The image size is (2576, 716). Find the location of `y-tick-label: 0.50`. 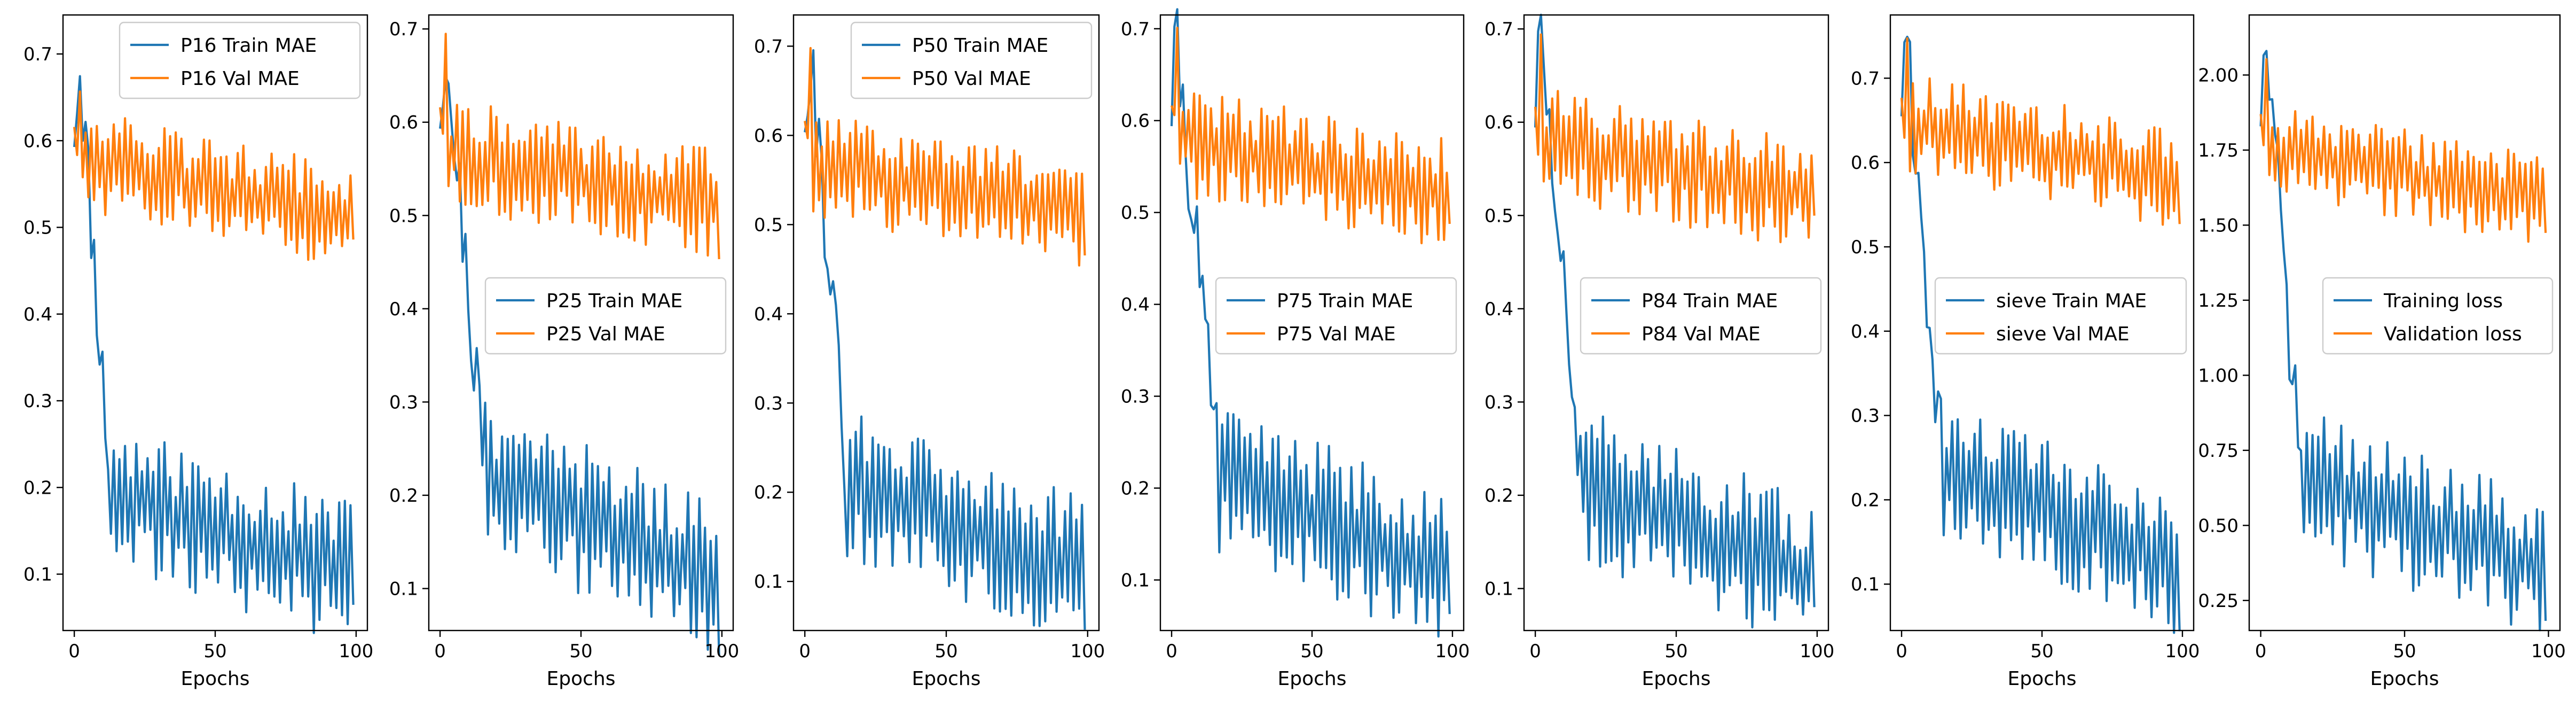

y-tick-label: 0.50 is located at coordinates (2219, 525).